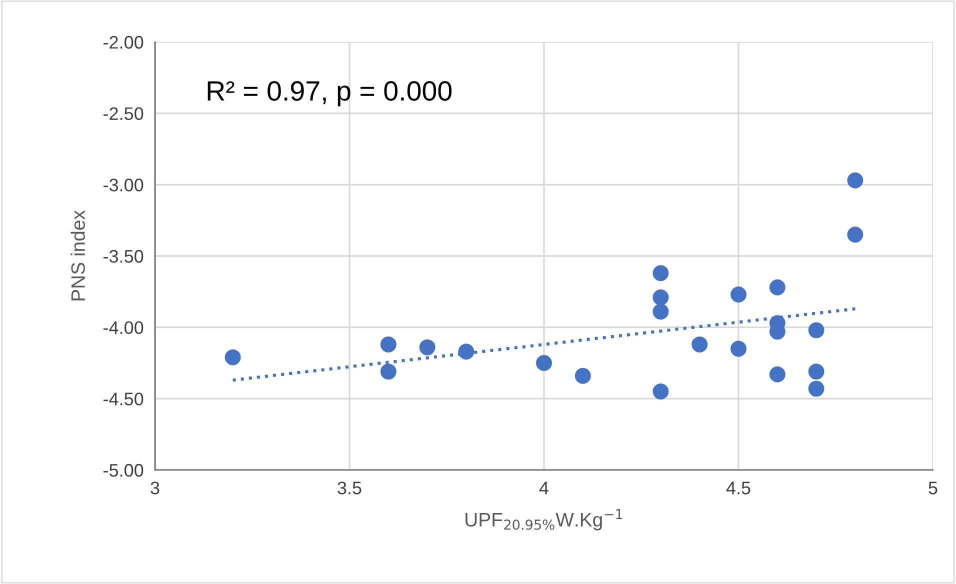 The height and width of the screenshot is (584, 956). What do you see at coordinates (124, 470) in the screenshot?
I see `y-tick-label: -5.00` at bounding box center [124, 470].